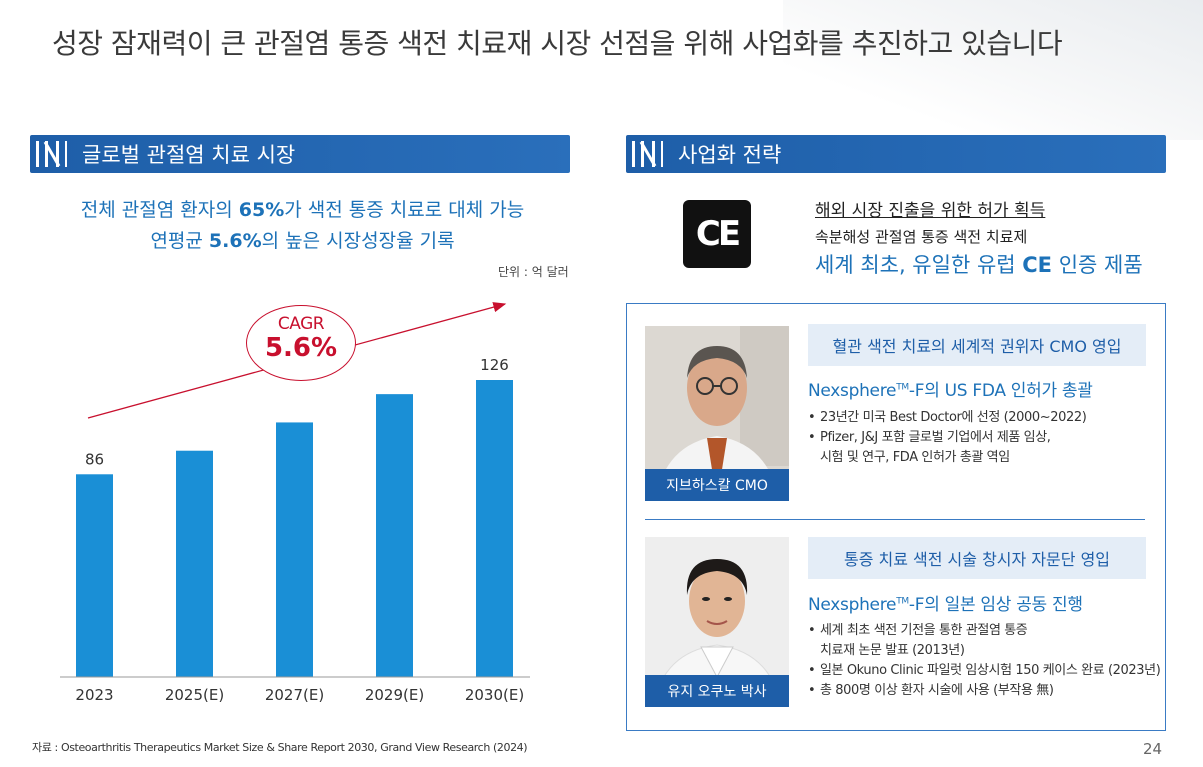 This screenshot has width=1203, height=767. Describe the element at coordinates (1153, 749) in the screenshot. I see `page-number: 24` at that location.